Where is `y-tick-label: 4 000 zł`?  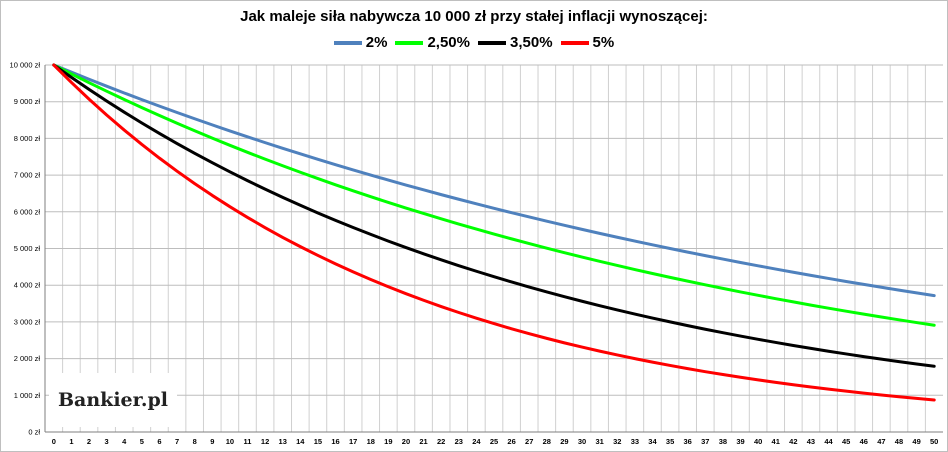
y-tick-label: 4 000 zł is located at coordinates (27, 285).